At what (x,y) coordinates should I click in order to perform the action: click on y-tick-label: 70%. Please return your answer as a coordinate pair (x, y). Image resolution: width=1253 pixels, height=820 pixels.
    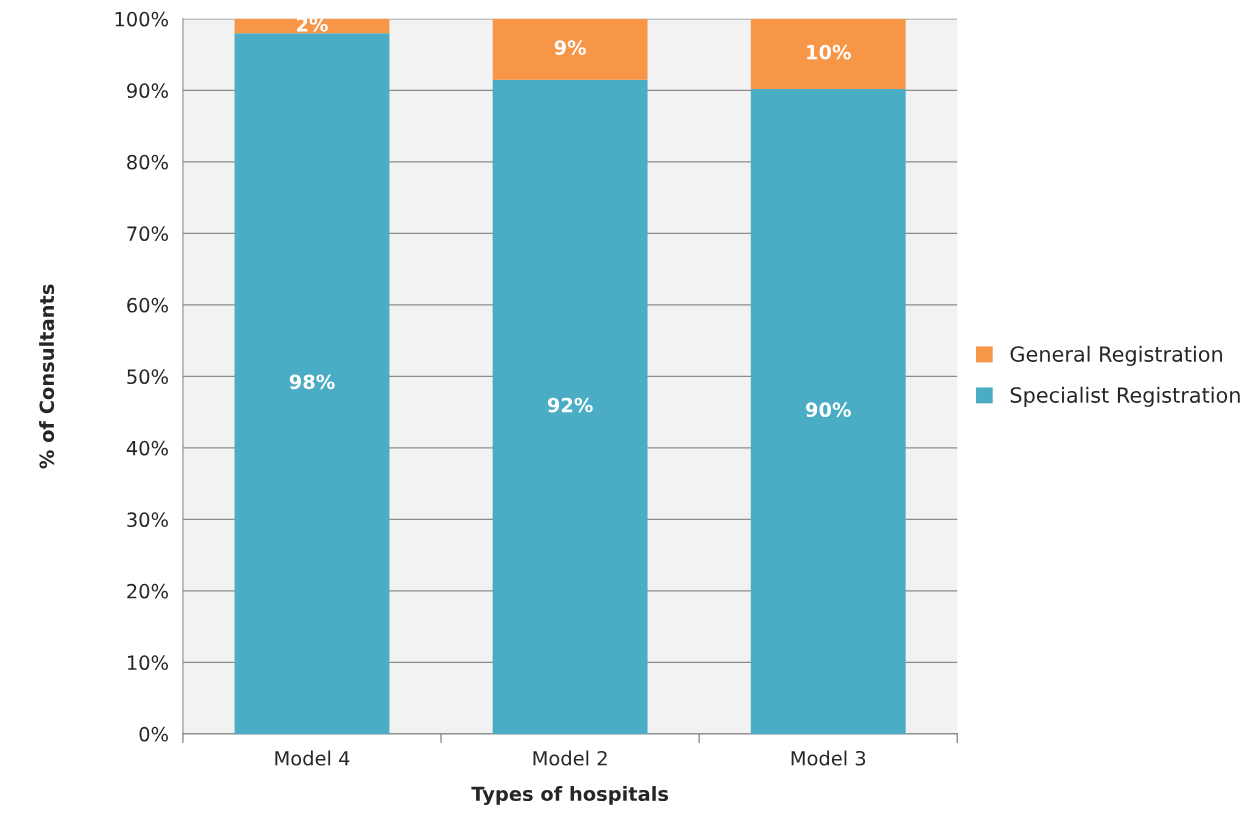
    Looking at the image, I should click on (147, 234).